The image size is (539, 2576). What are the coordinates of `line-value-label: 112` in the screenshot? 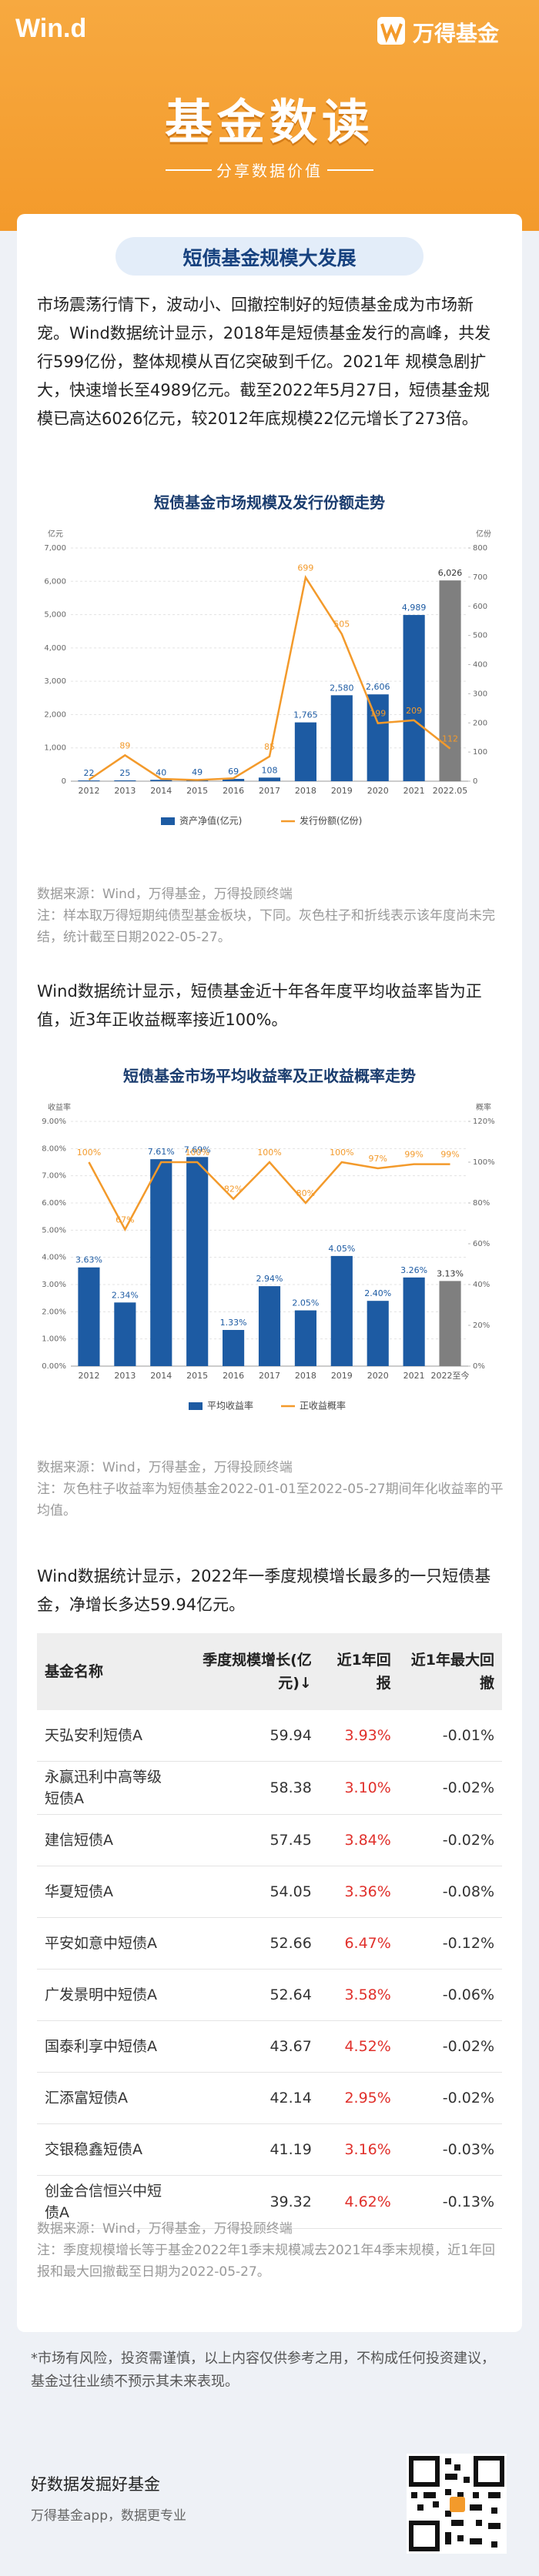 It's located at (450, 739).